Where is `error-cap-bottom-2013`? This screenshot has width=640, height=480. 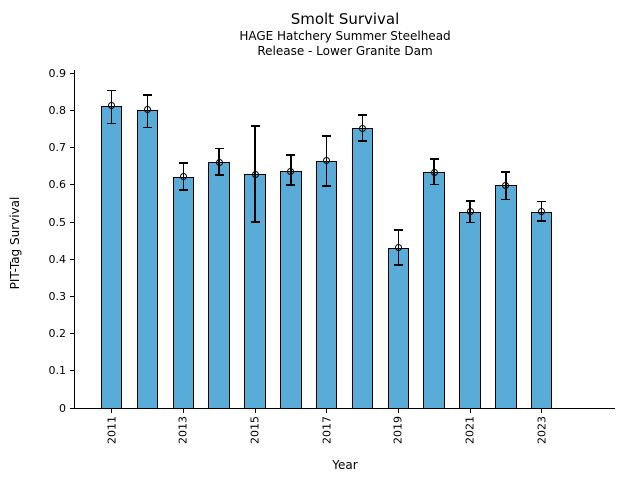 error-cap-bottom-2013 is located at coordinates (183, 190).